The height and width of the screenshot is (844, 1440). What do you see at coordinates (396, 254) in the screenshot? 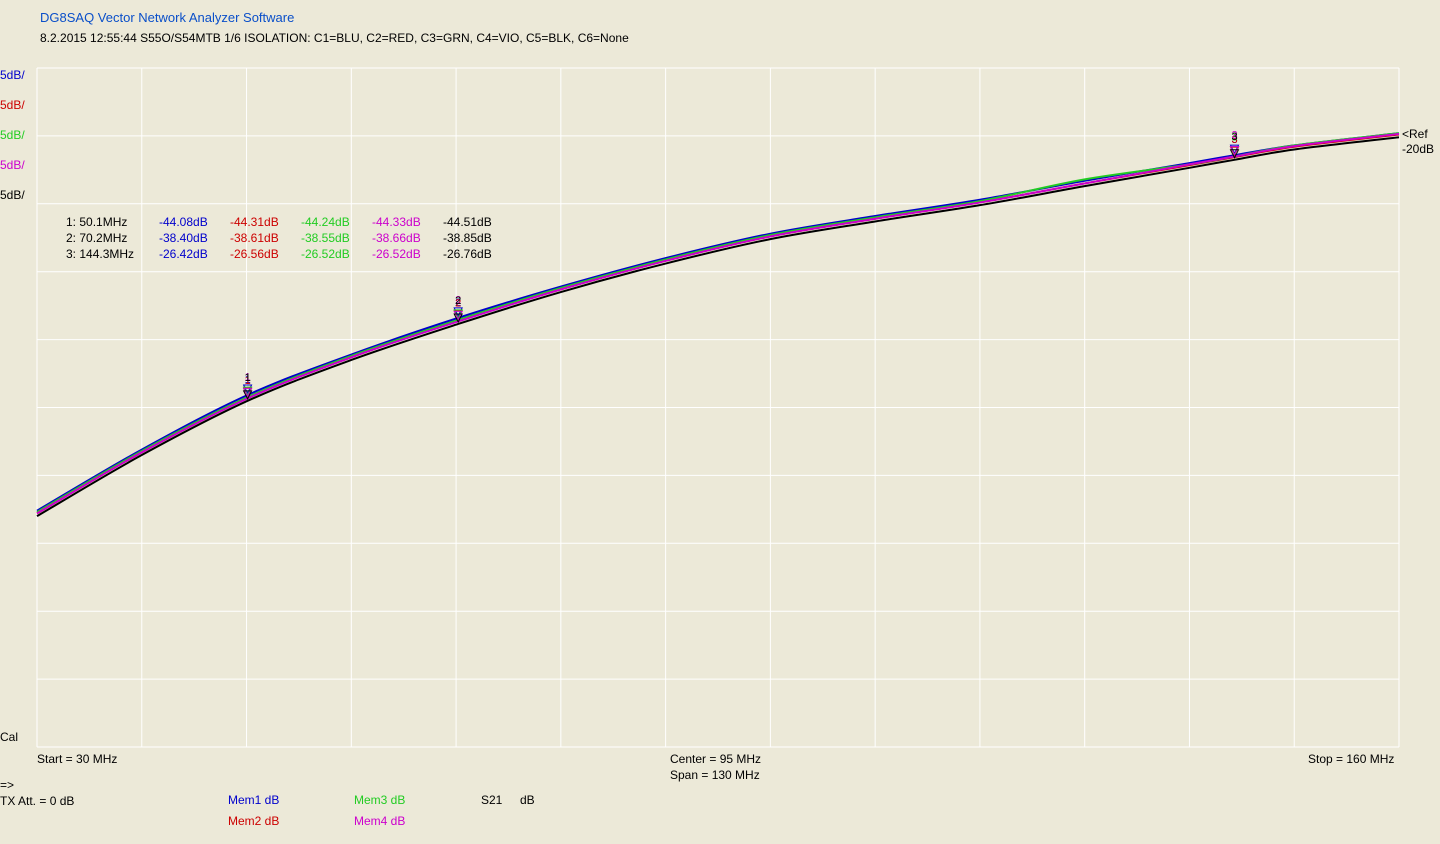
I see `marker-3-c4: -26.52dB` at bounding box center [396, 254].